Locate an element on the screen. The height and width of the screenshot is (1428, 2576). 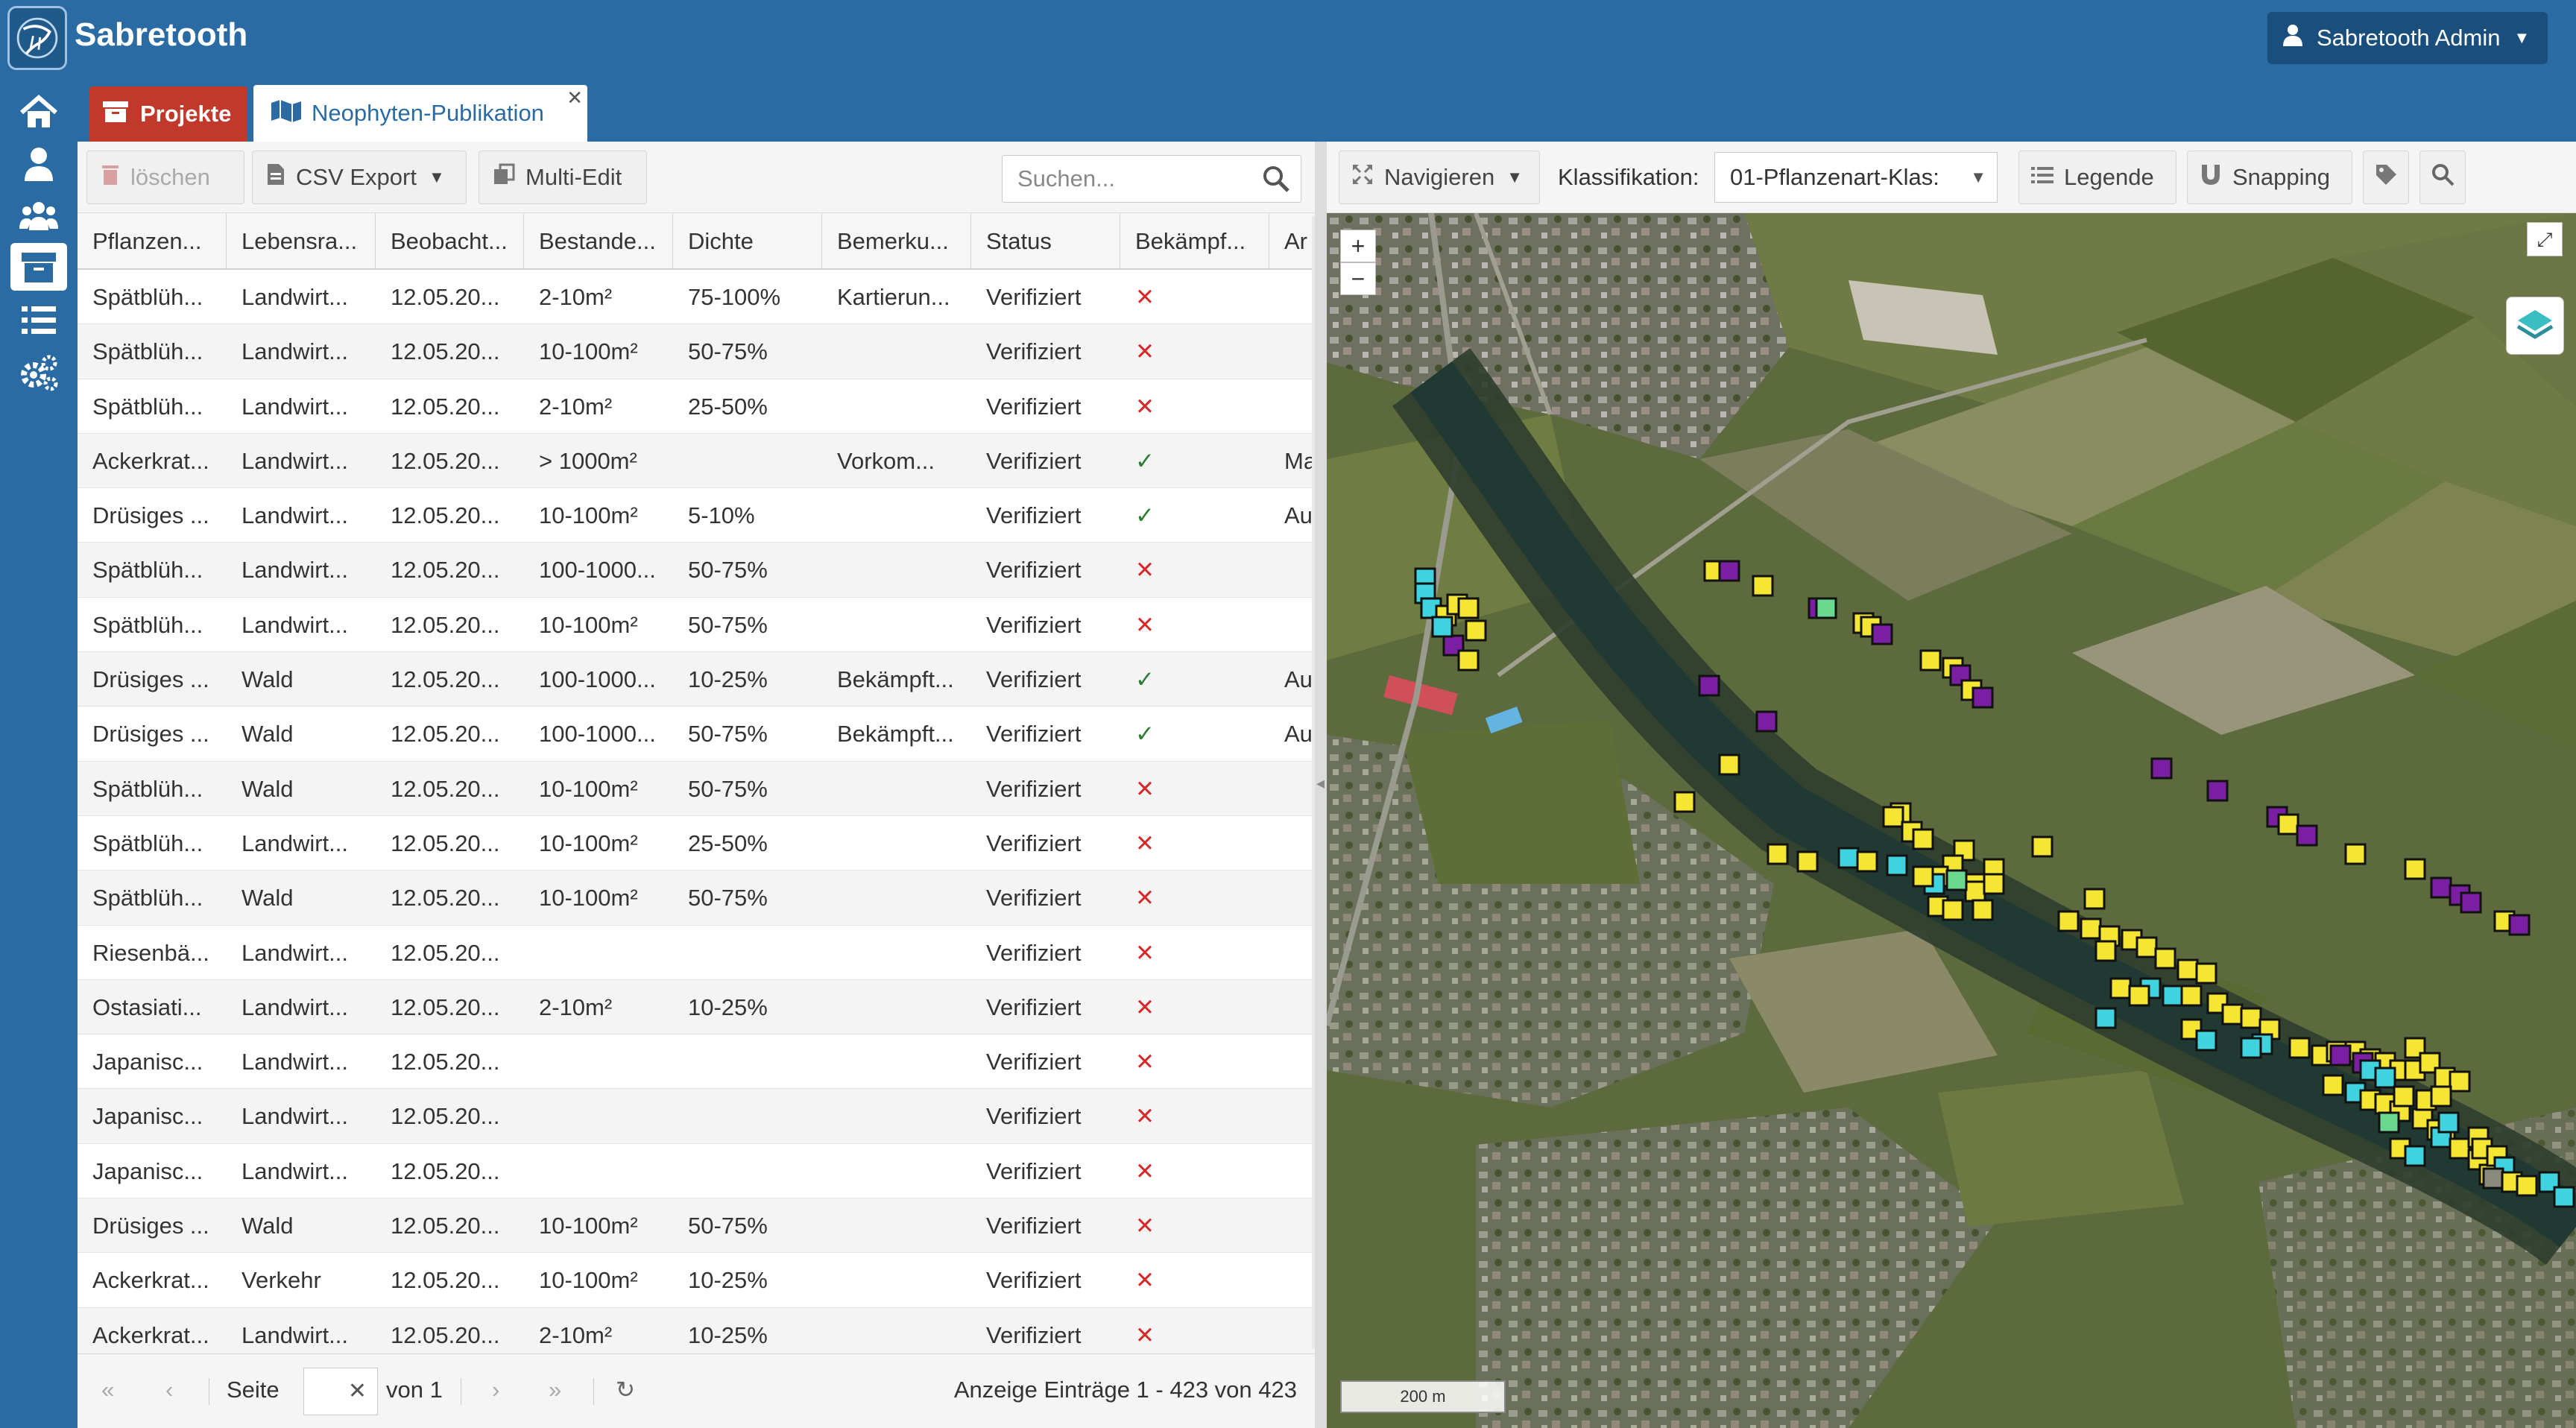
refresh-icon: ↻ is located at coordinates (625, 1390).